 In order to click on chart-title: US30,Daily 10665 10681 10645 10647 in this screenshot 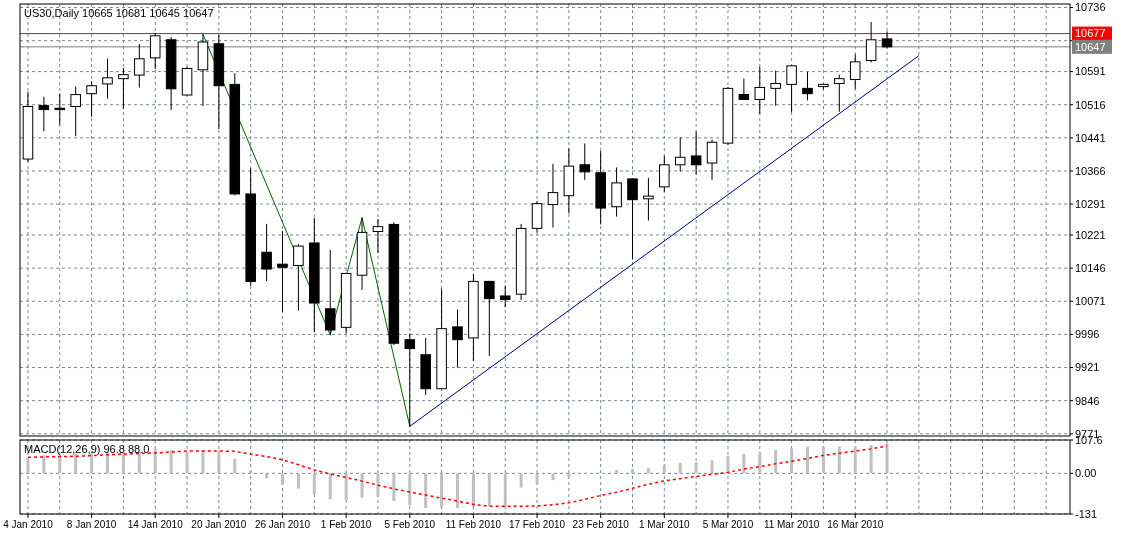, I will do `click(119, 13)`.